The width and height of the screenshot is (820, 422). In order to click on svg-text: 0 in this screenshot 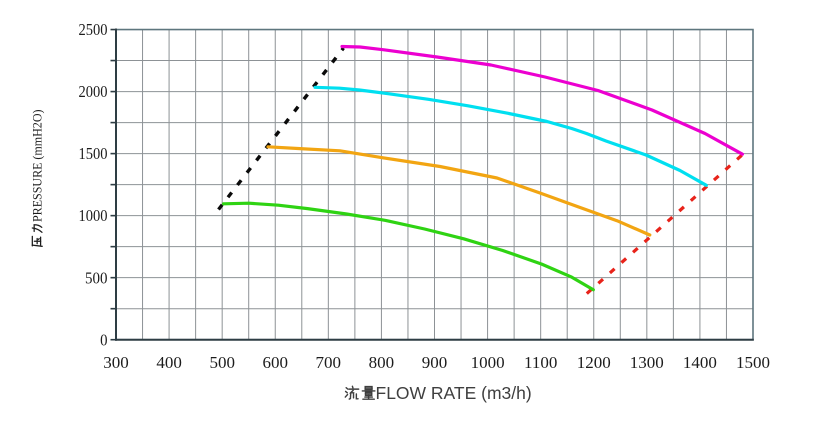, I will do `click(103, 339)`.